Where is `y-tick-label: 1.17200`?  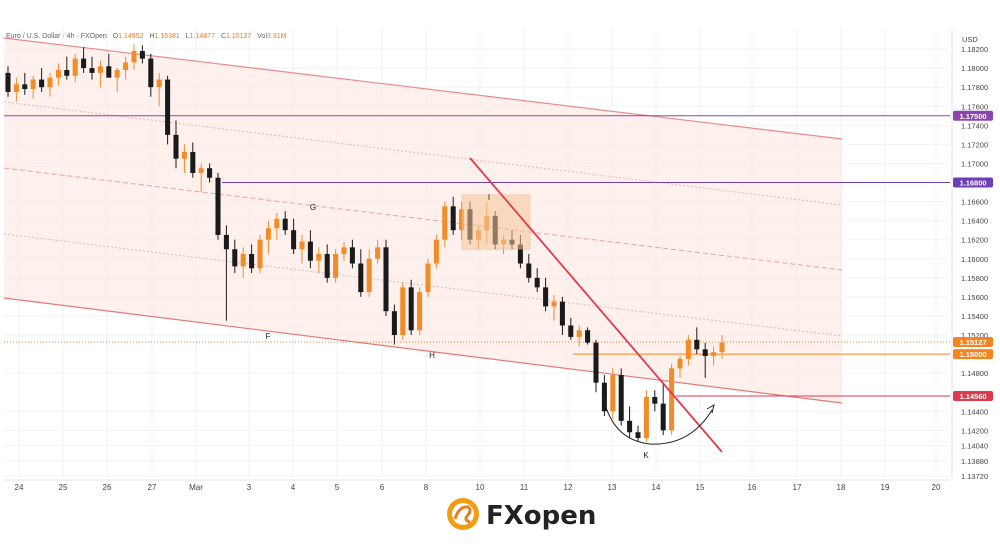 y-tick-label: 1.17200 is located at coordinates (974, 144).